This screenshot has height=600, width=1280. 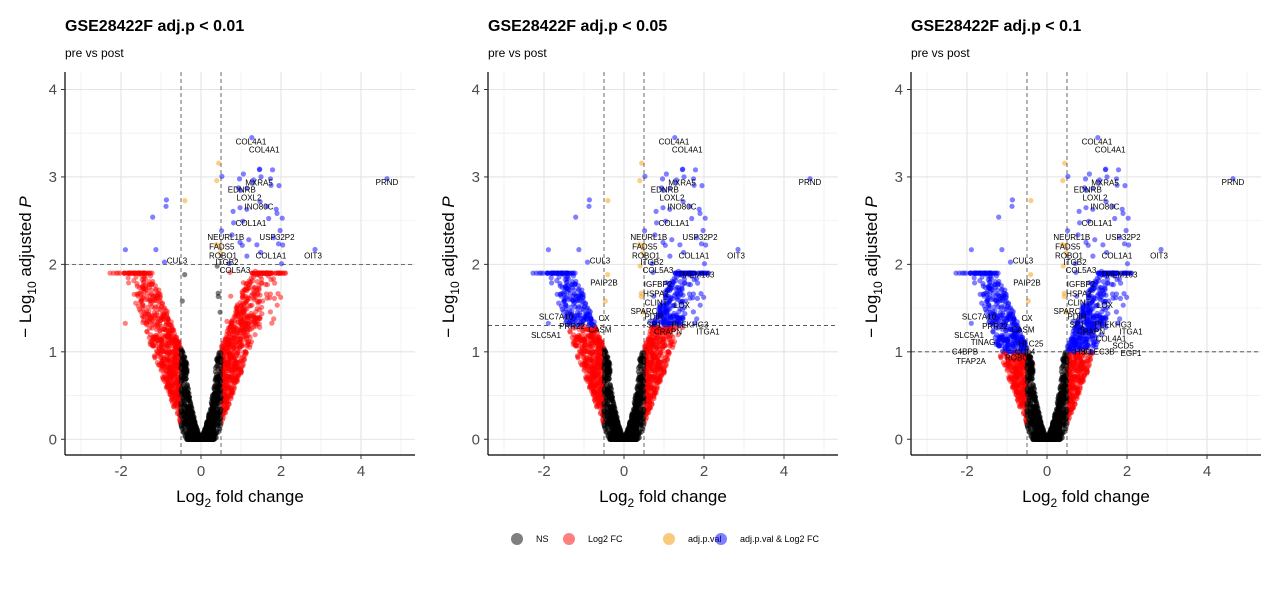 What do you see at coordinates (387, 182) in the screenshot?
I see `gene-label: PRND` at bounding box center [387, 182].